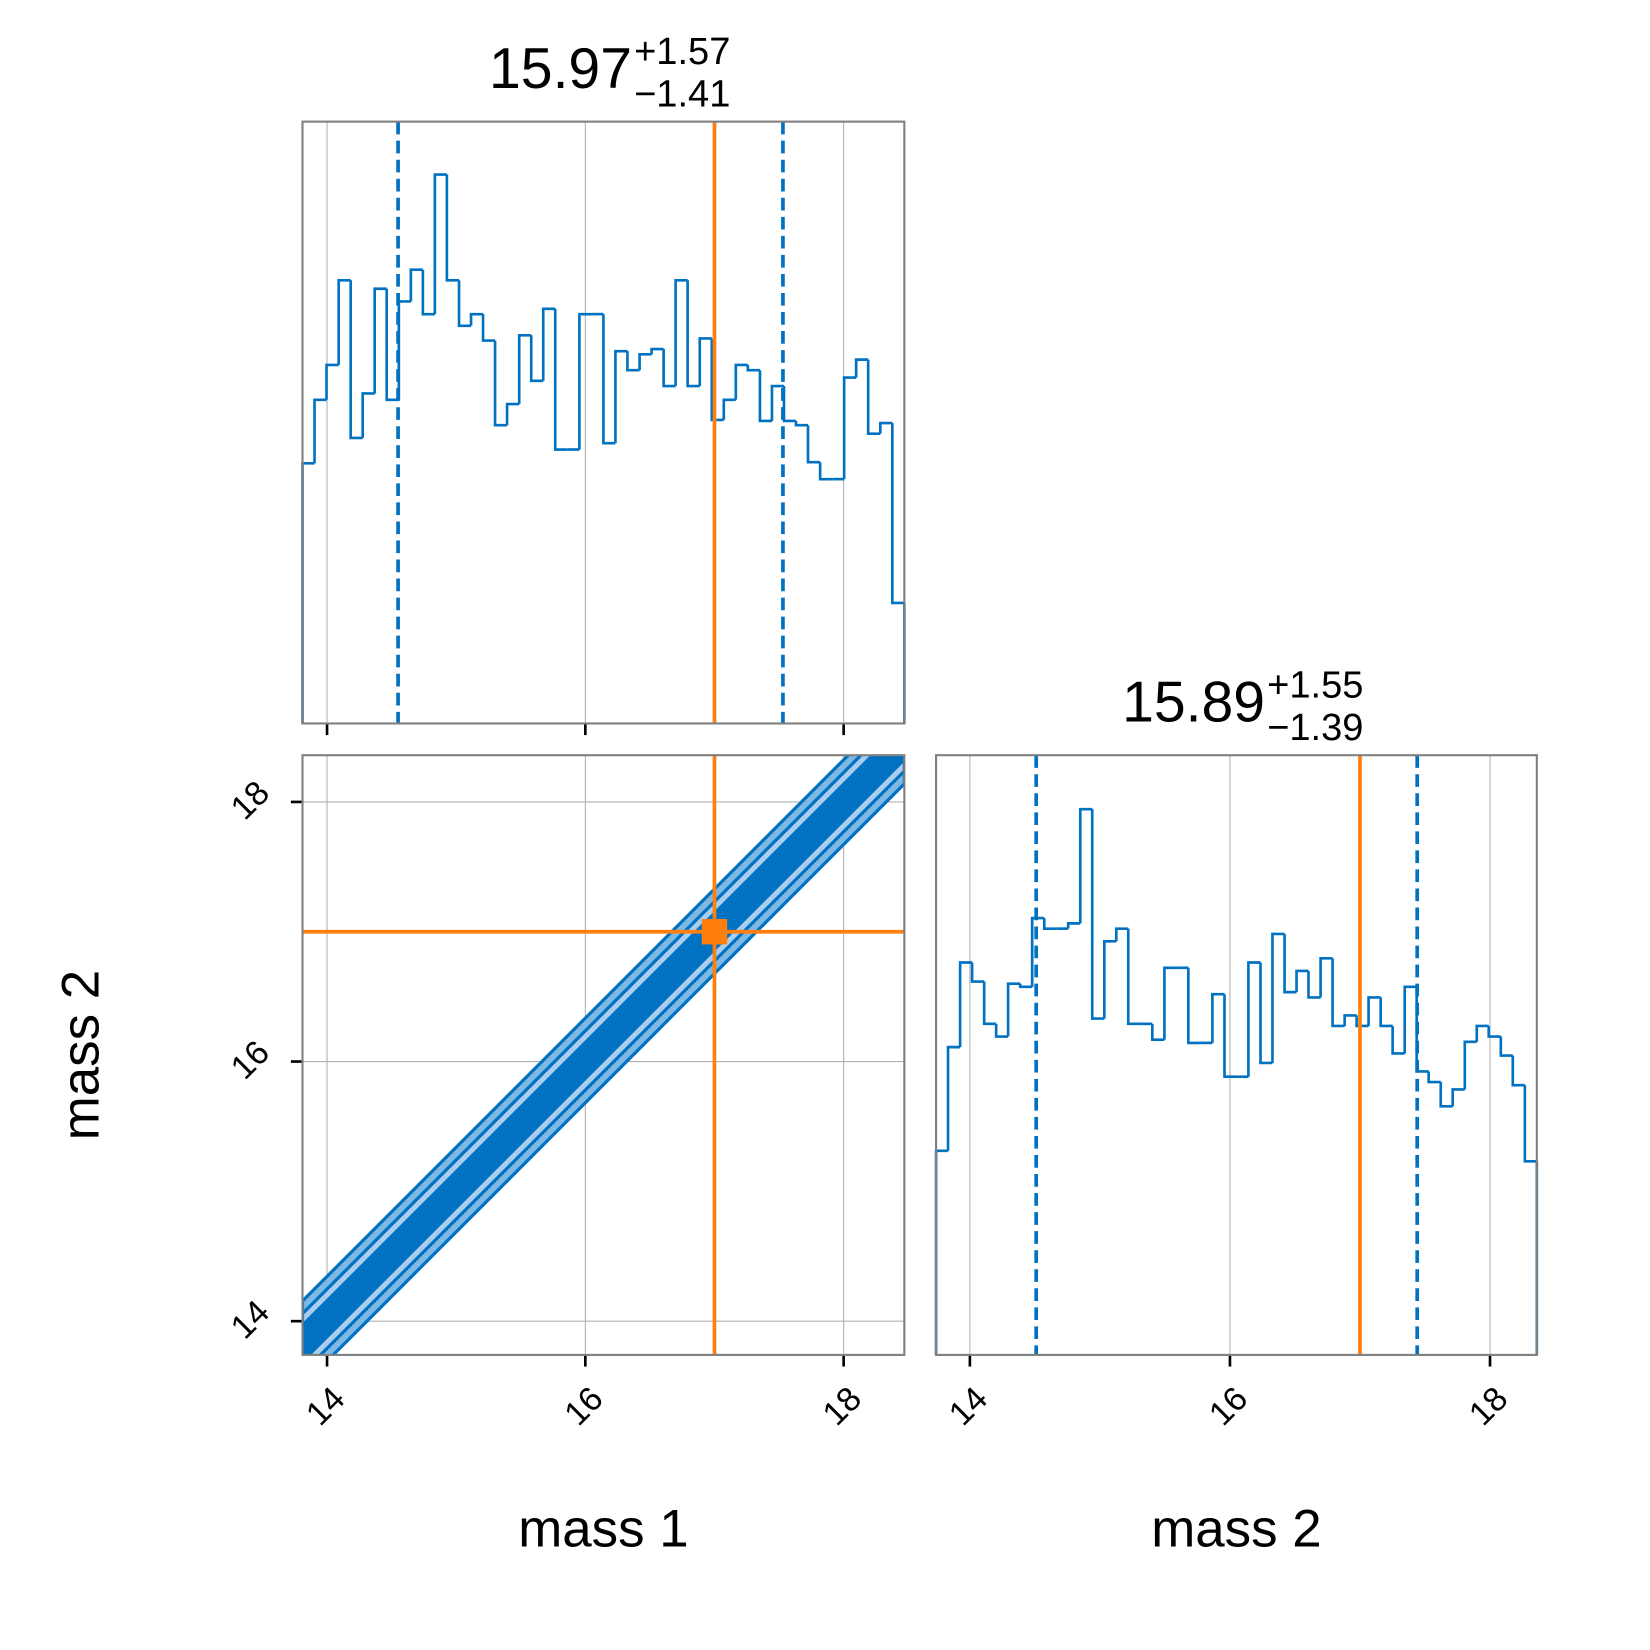 This screenshot has width=1650, height=1650. I want to click on title-upper: +1.57, so click(682, 52).